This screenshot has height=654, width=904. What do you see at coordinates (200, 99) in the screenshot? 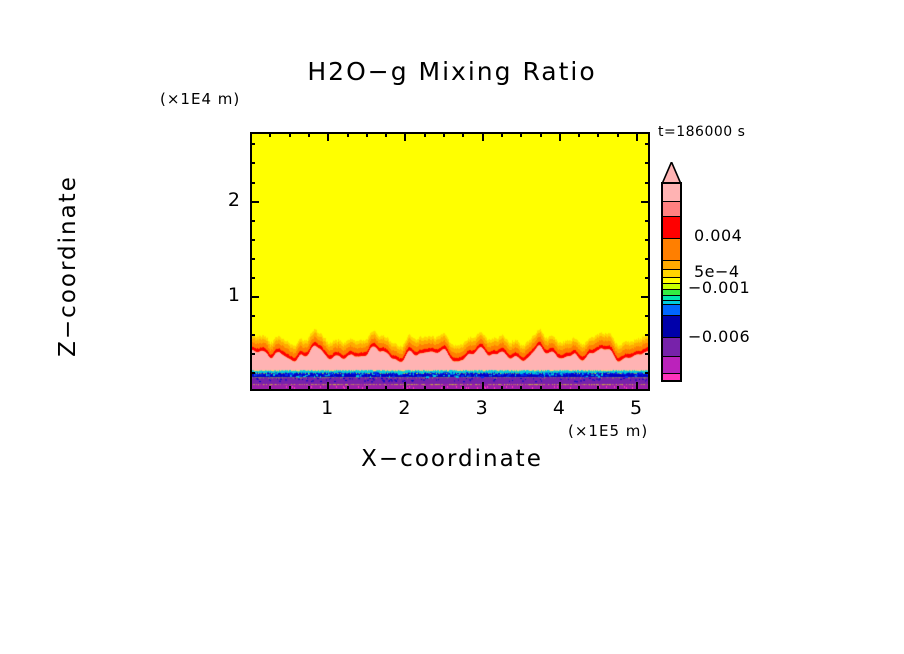
I see `y-axis-units-label: (×1E4 m)` at bounding box center [200, 99].